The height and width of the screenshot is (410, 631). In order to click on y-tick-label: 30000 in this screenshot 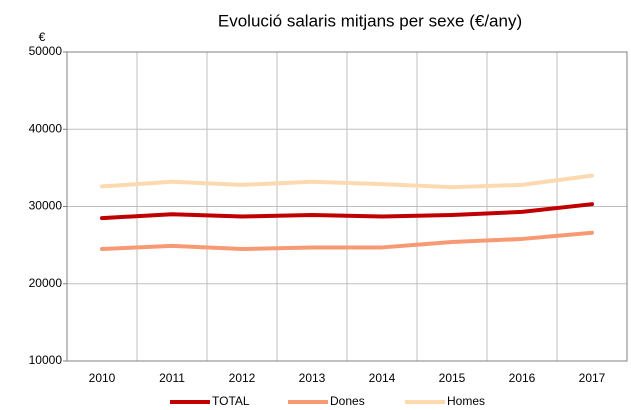, I will do `click(46, 206)`.